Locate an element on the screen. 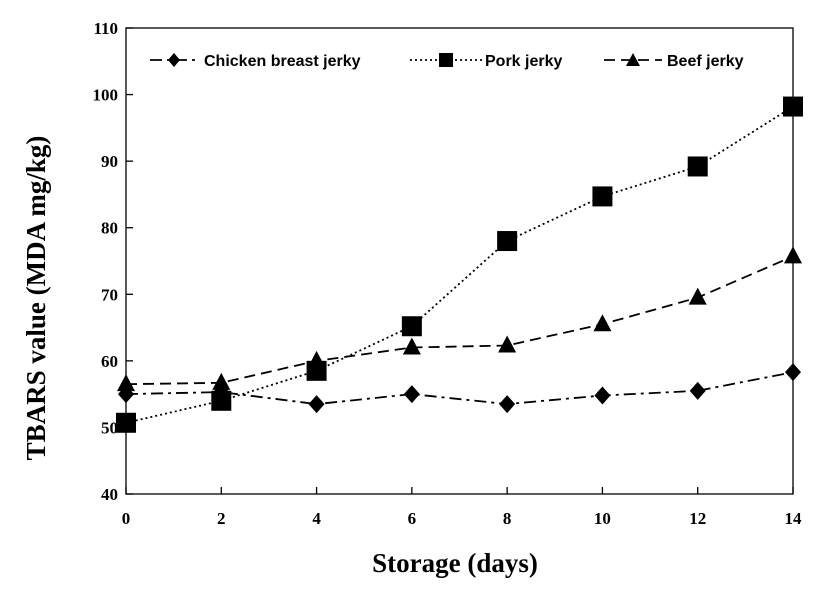  legend-item-chicken-breast-jerky: Chicken breast jerky is located at coordinates (255, 61).